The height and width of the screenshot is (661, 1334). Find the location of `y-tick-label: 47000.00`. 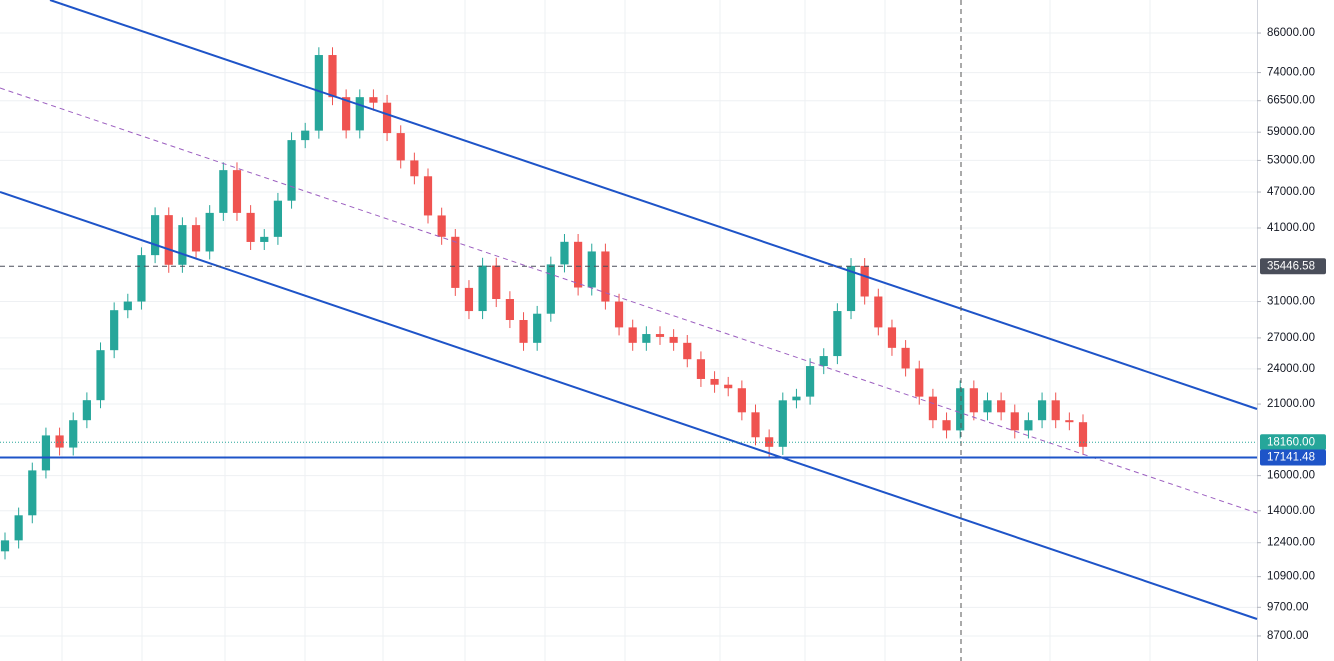

y-tick-label: 47000.00 is located at coordinates (1291, 192).